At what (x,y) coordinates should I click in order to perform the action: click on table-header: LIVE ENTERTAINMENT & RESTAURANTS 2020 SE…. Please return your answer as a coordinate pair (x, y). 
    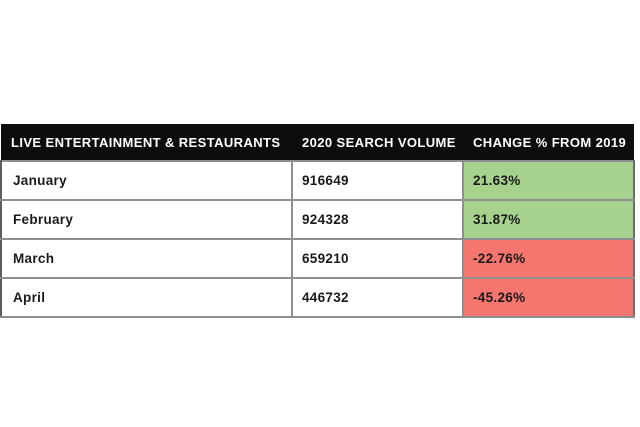
    Looking at the image, I should click on (317, 142).